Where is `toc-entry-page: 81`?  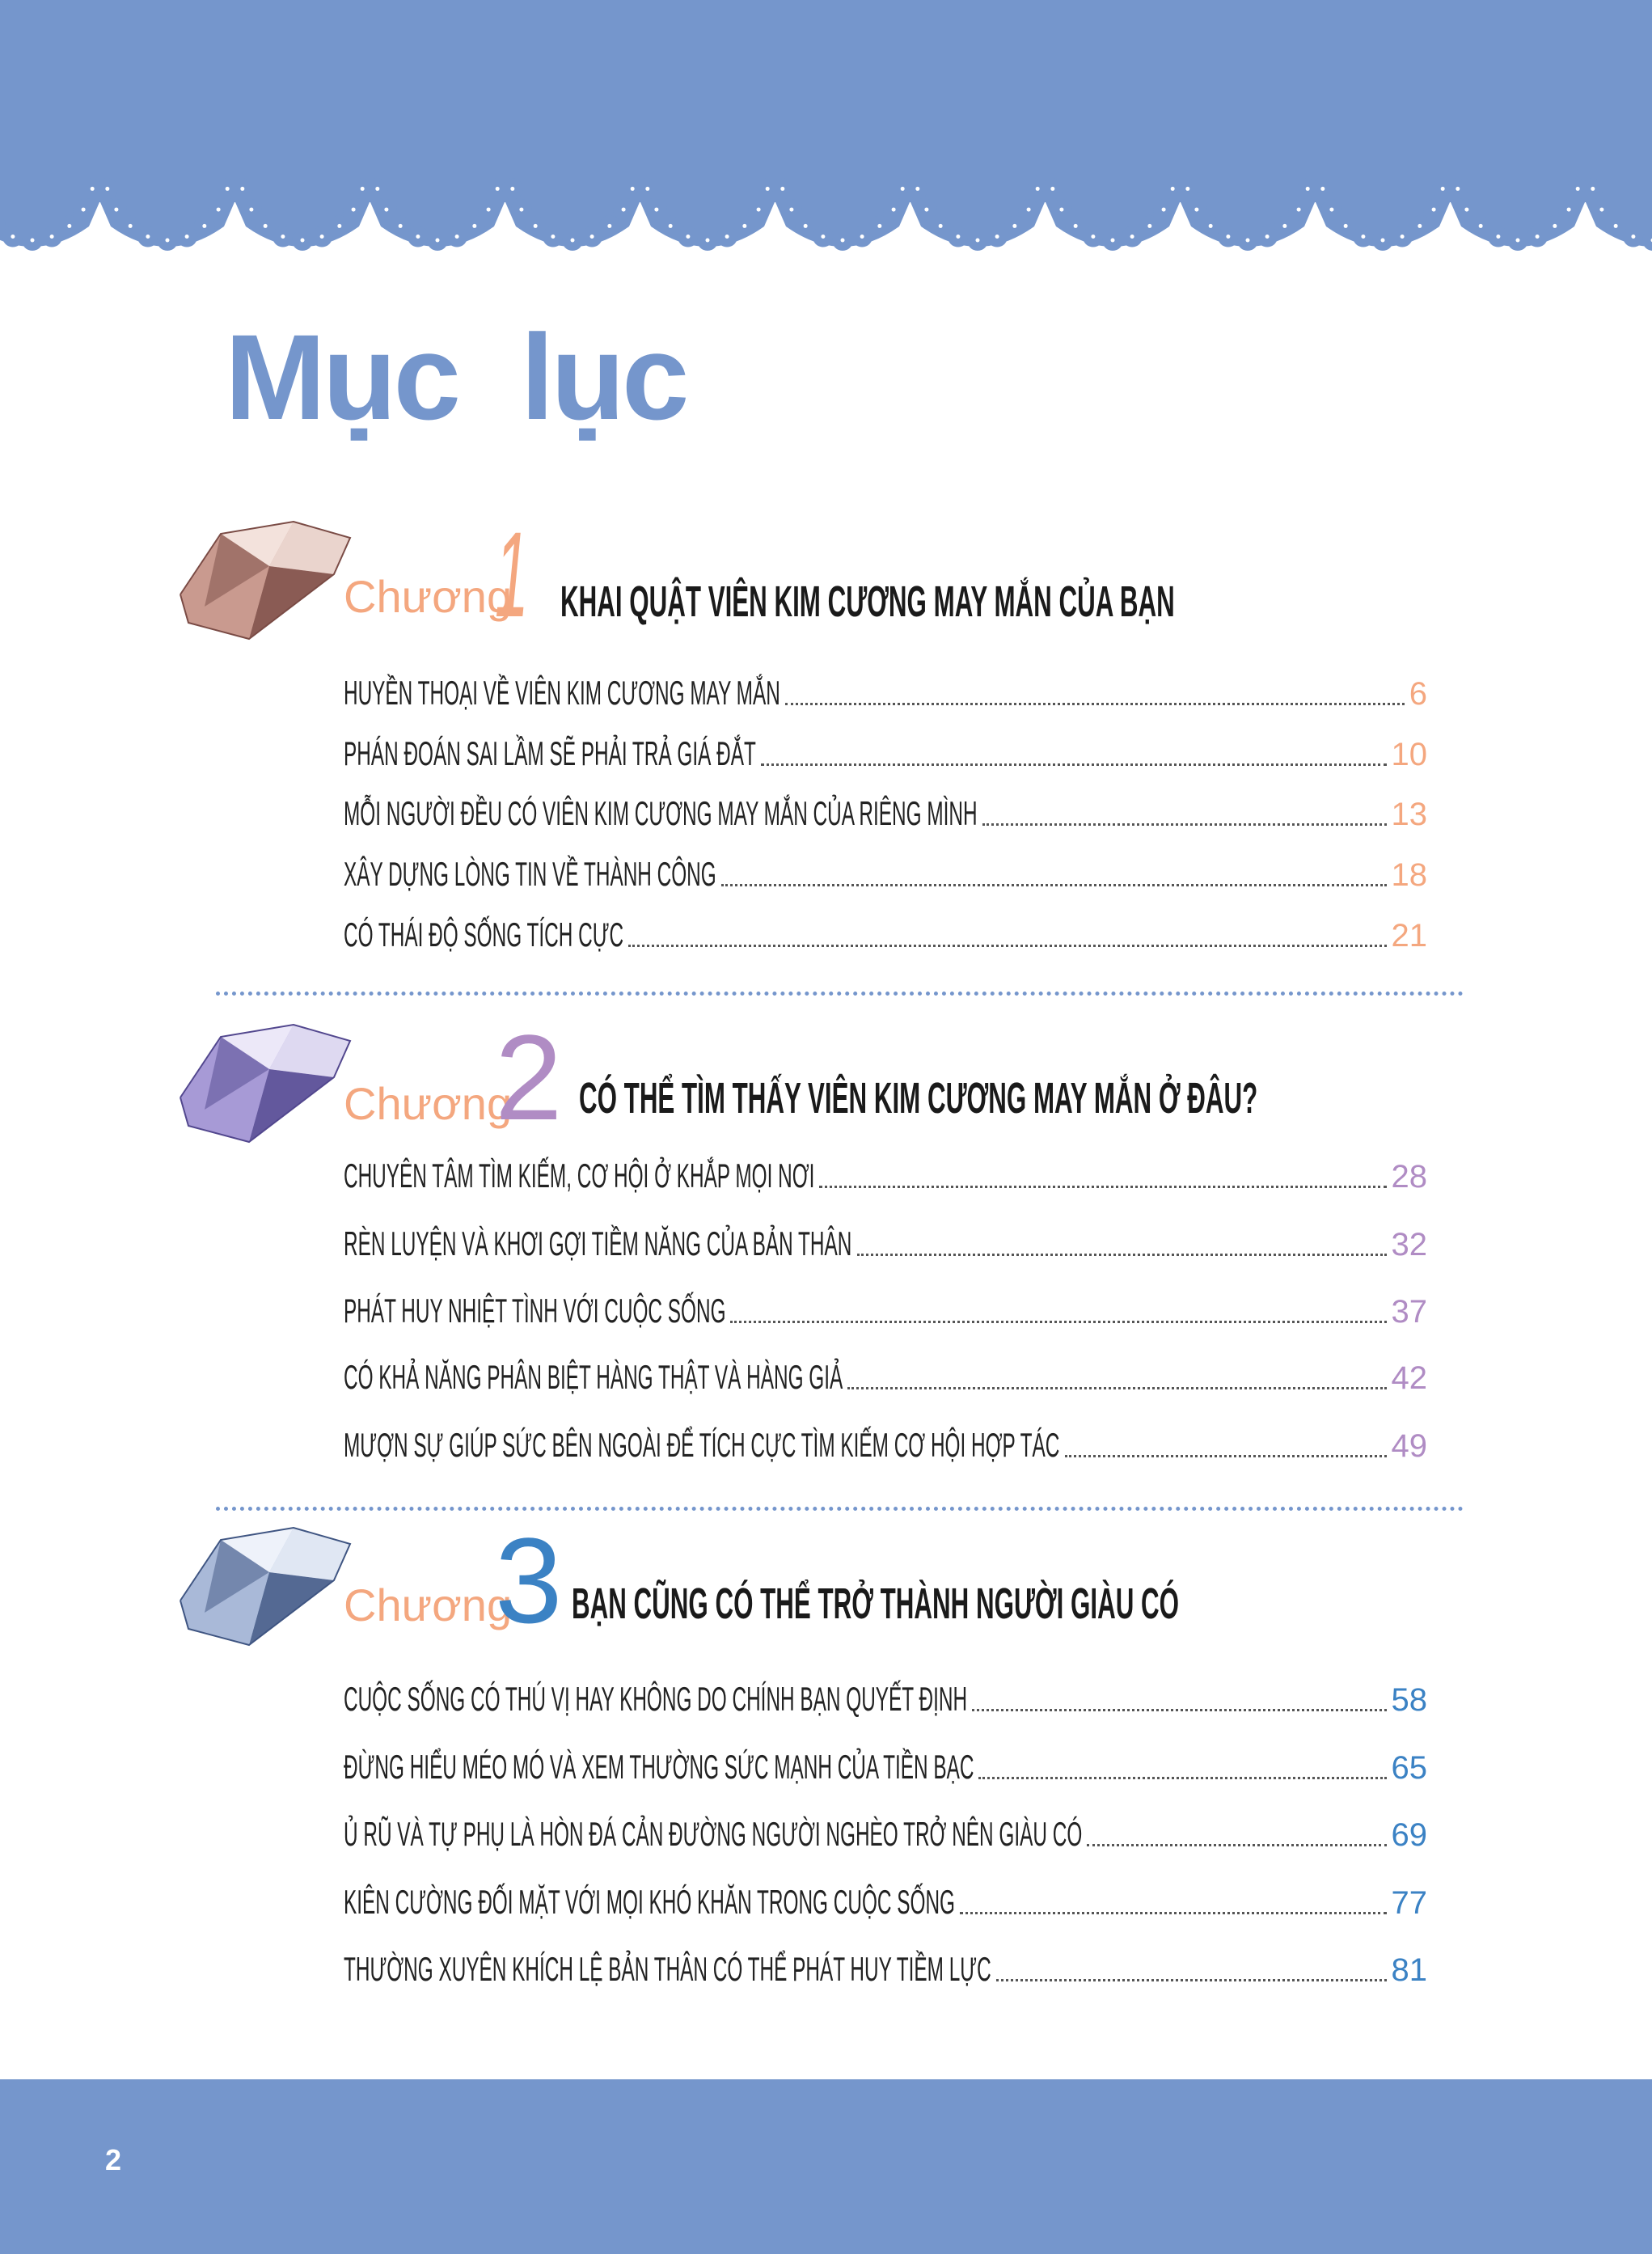 toc-entry-page: 81 is located at coordinates (1409, 1970).